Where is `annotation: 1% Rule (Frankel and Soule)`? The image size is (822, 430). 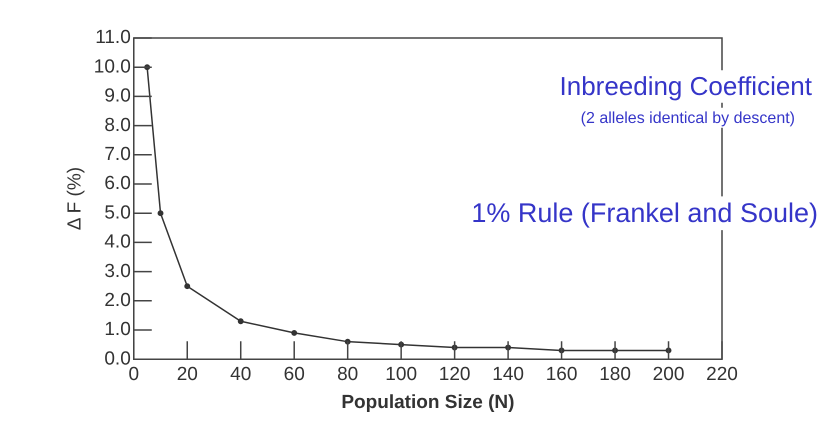 annotation: 1% Rule (Frankel and Soule) is located at coordinates (644, 213).